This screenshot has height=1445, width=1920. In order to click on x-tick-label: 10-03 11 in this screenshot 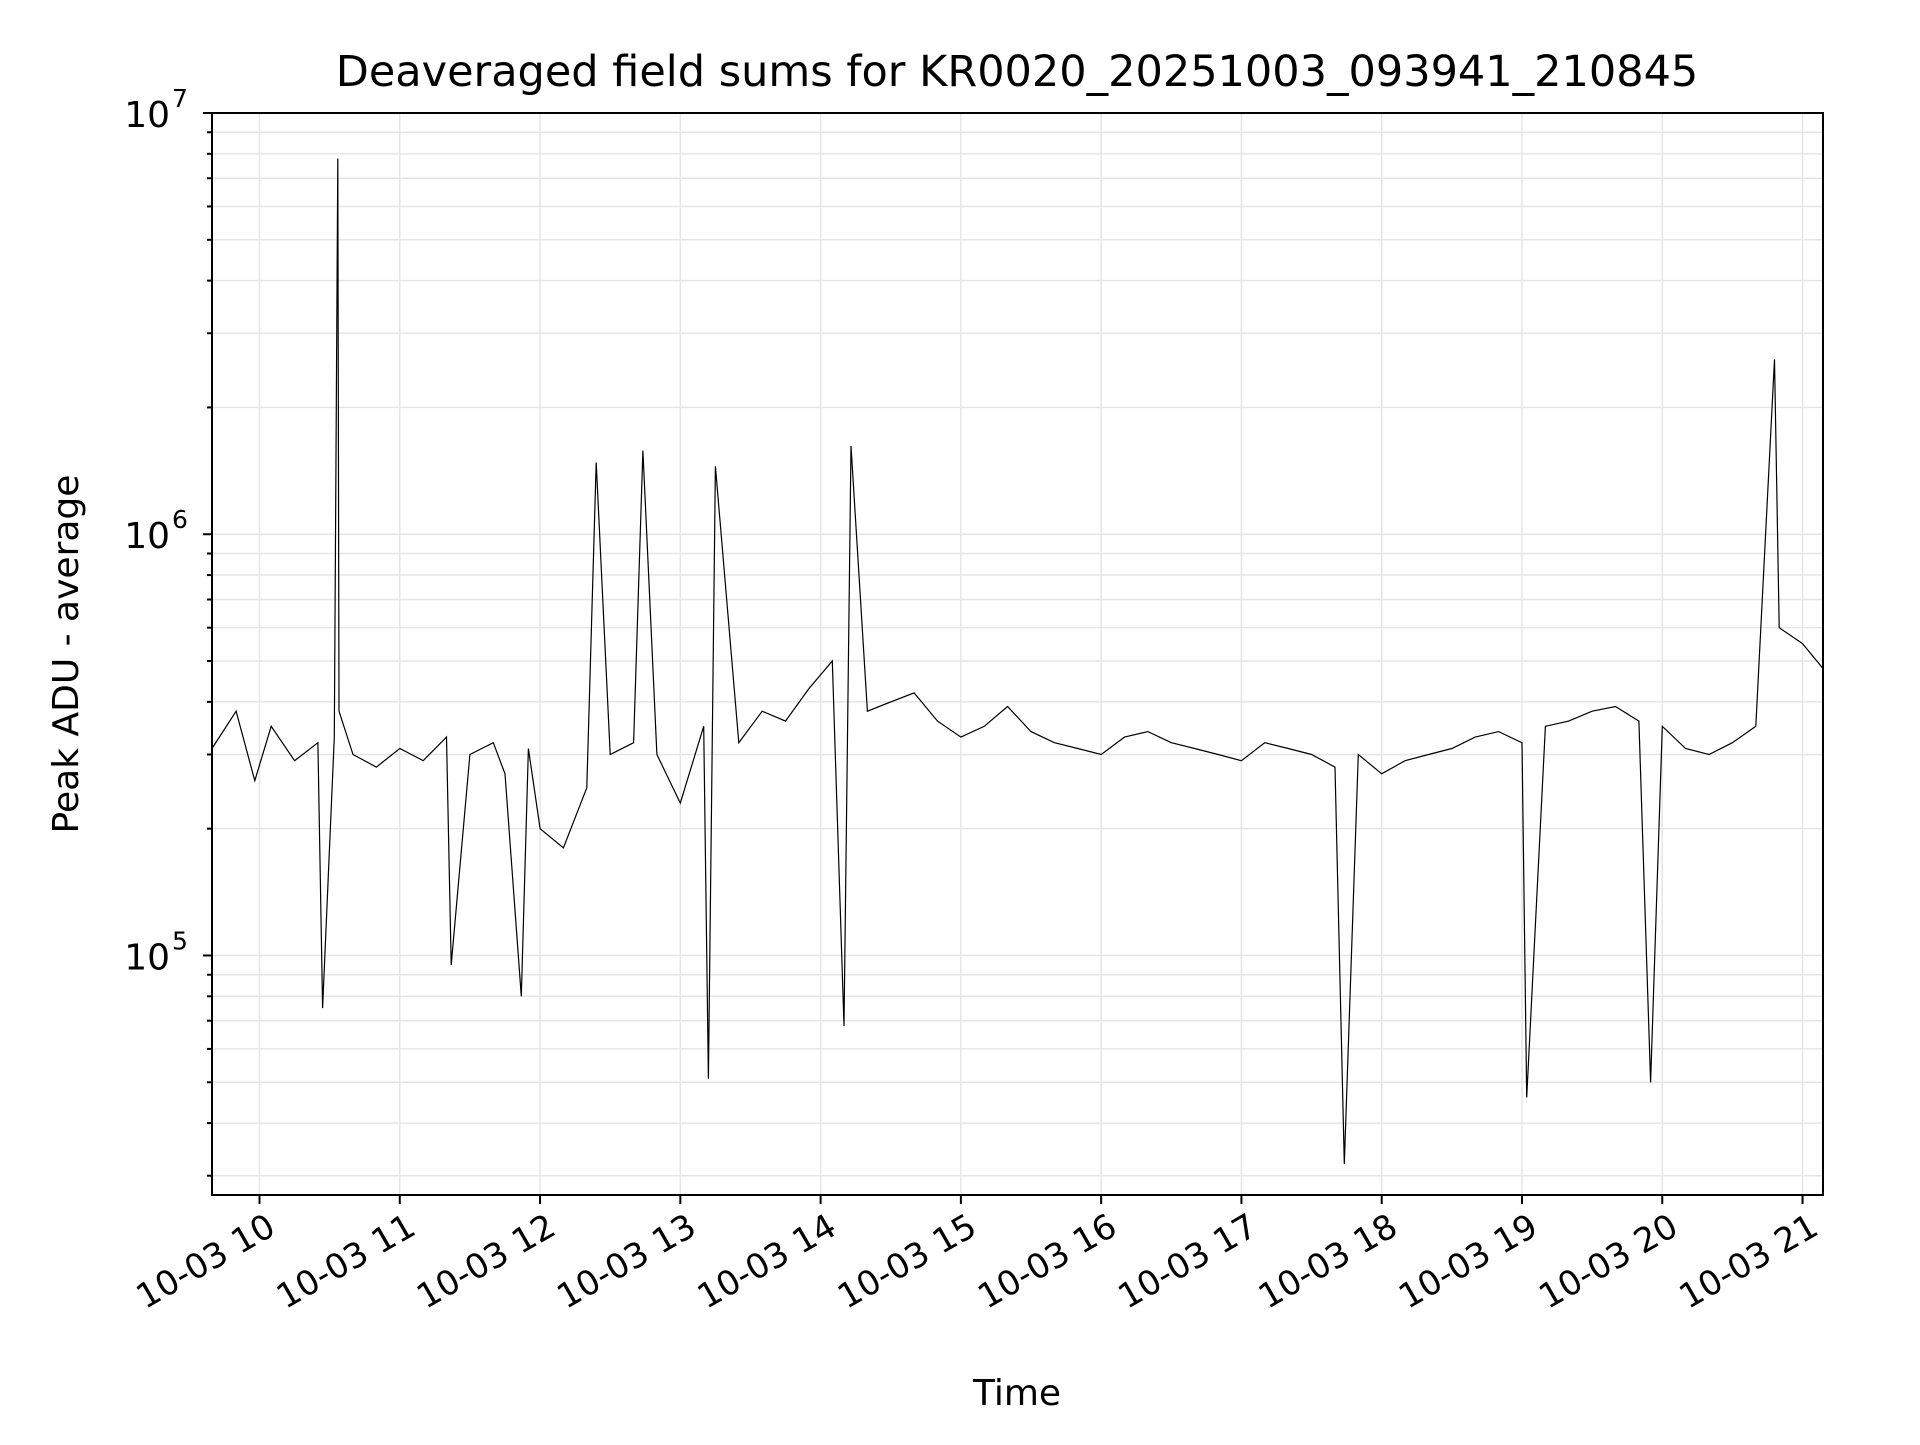, I will do `click(346, 1261)`.